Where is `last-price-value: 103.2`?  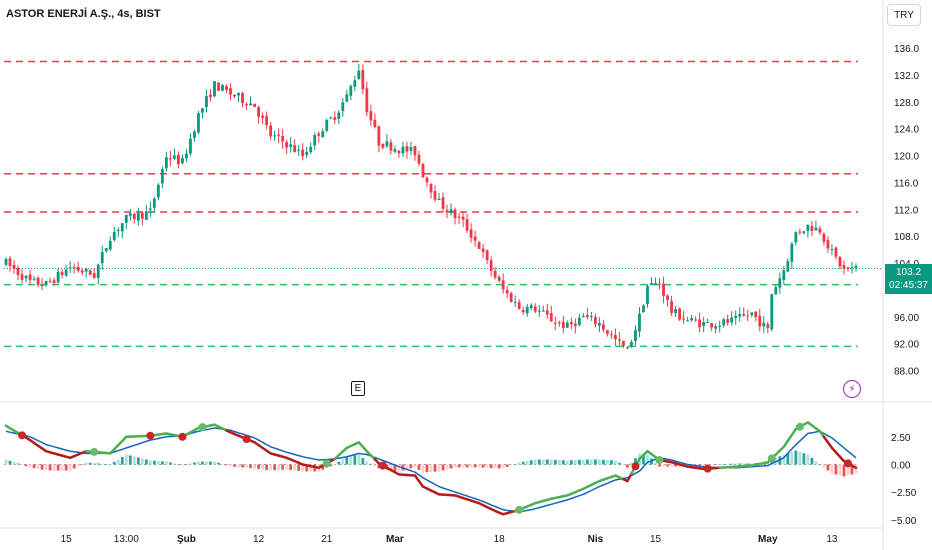 last-price-value: 103.2 is located at coordinates (908, 272).